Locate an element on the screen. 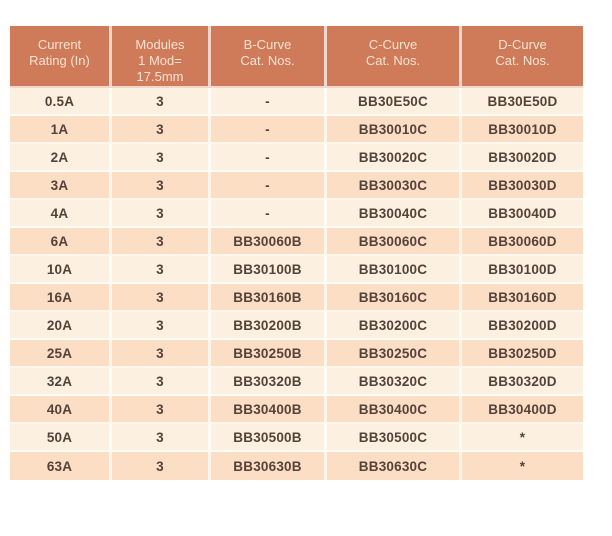  table-row: 50A 3 BB30500B BB30500C * is located at coordinates (296, 438).